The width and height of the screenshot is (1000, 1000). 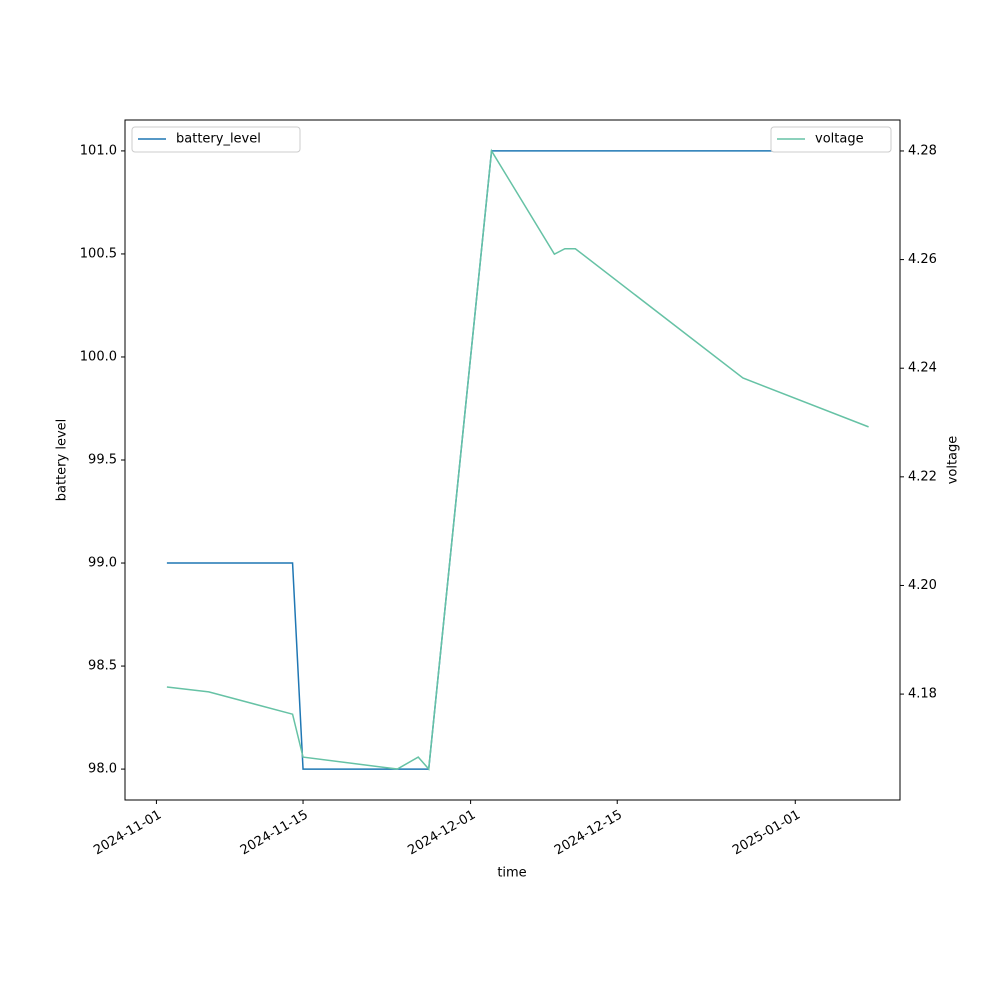 I want to click on y-tick-label: 99.0, so click(x=102, y=563).